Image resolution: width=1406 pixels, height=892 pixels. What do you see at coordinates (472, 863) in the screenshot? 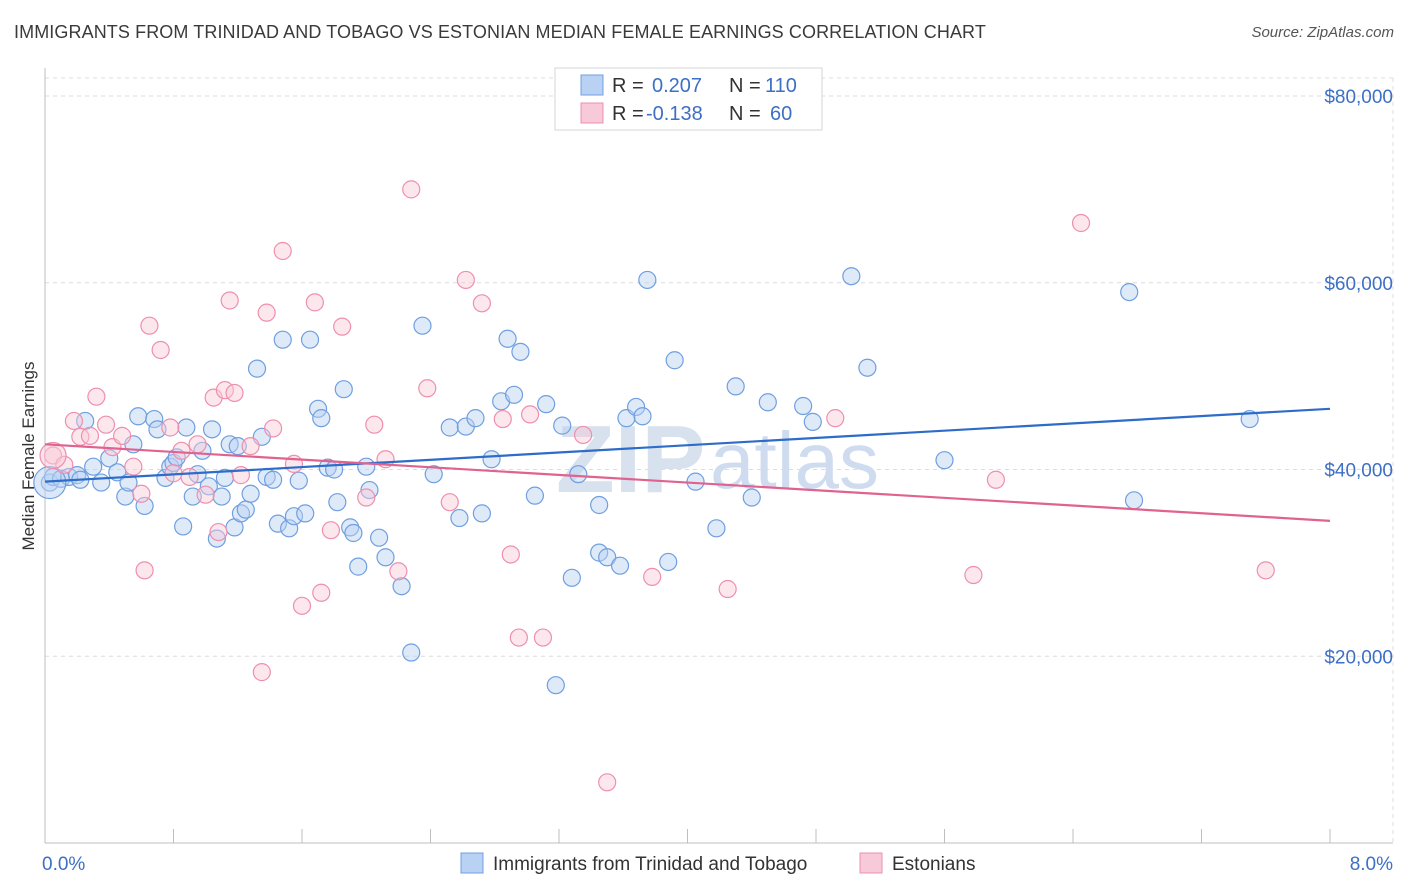
I see `bottom-legend-swatch-blue` at bounding box center [472, 863].